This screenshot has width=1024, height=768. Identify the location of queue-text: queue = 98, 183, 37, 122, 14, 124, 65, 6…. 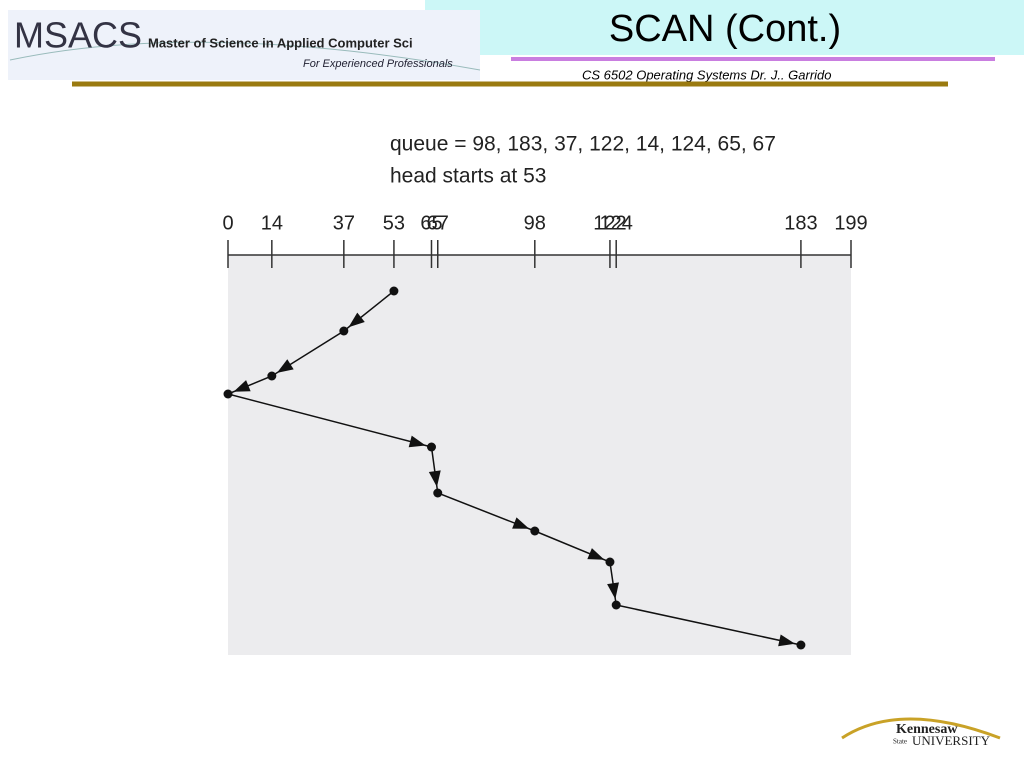
(583, 144).